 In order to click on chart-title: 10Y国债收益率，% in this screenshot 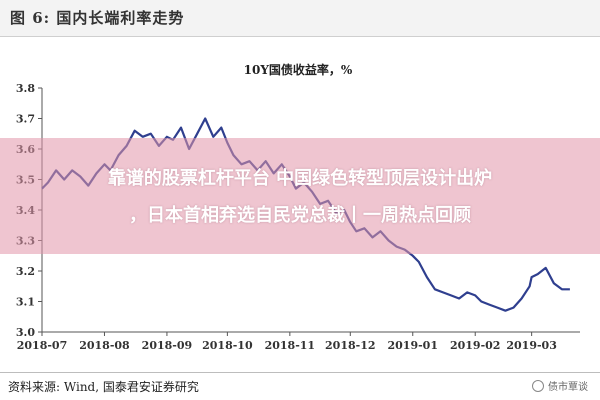, I will do `click(298, 69)`.